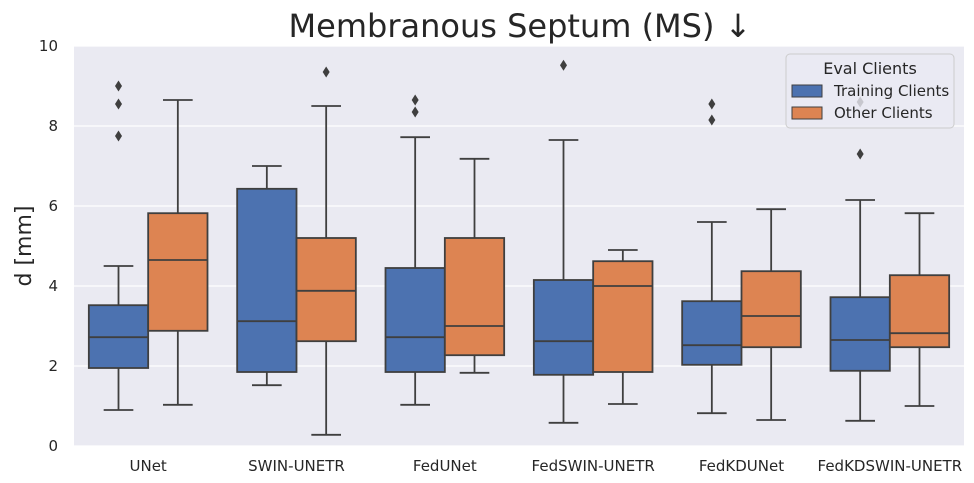 The height and width of the screenshot is (483, 974). What do you see at coordinates (890, 466) in the screenshot?
I see `x-tick-label: FedKDSWIN-UNETR` at bounding box center [890, 466].